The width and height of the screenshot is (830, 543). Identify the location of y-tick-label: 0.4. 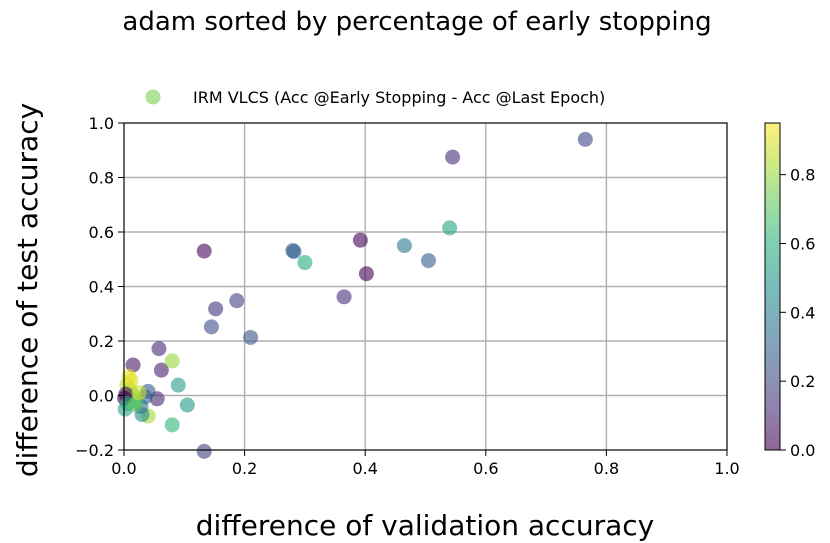
(101, 287).